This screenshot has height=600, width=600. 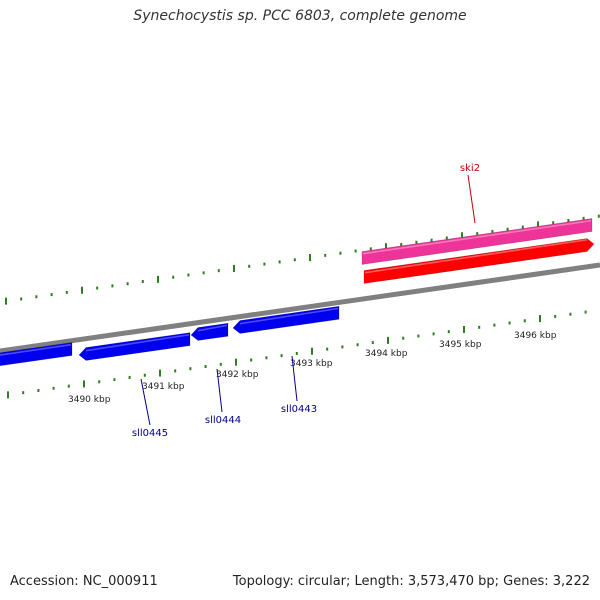 What do you see at coordinates (535, 336) in the screenshot?
I see `tick-label: 3496 kbp` at bounding box center [535, 336].